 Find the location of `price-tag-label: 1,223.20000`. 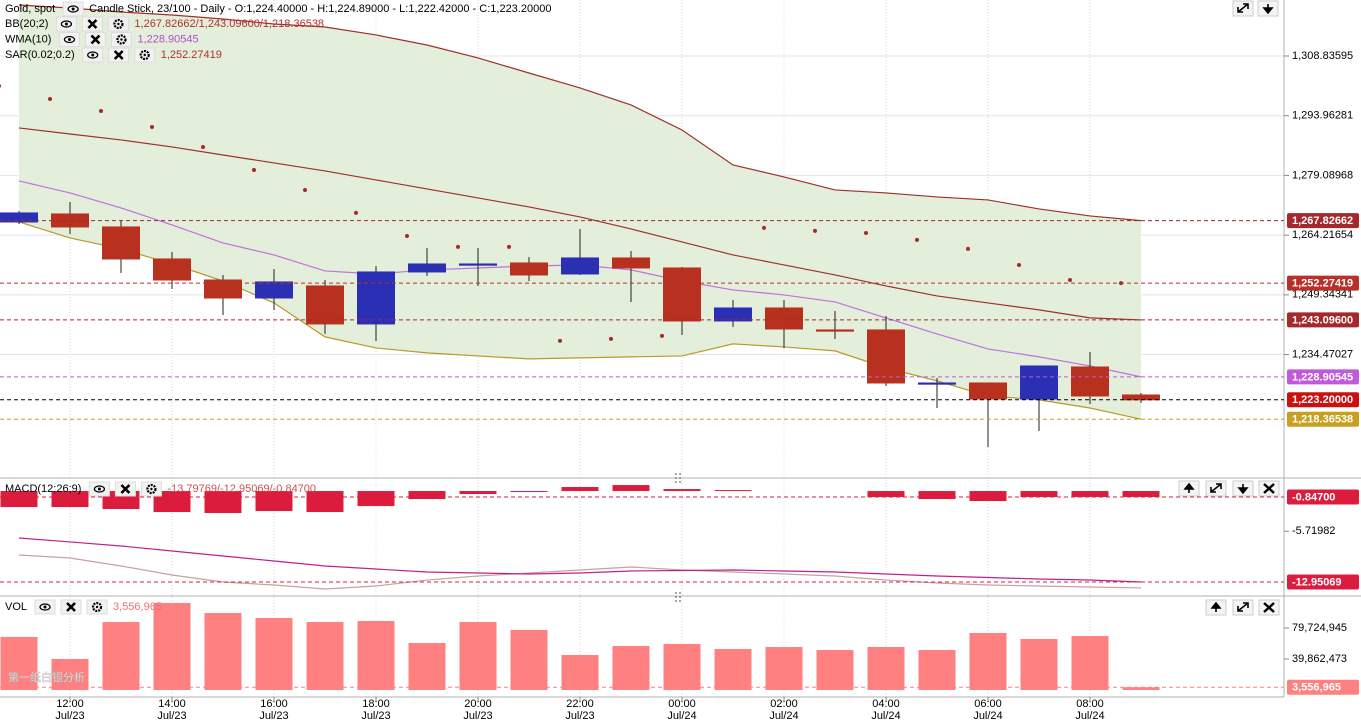

price-tag-label: 1,223.20000 is located at coordinates (1322, 400).